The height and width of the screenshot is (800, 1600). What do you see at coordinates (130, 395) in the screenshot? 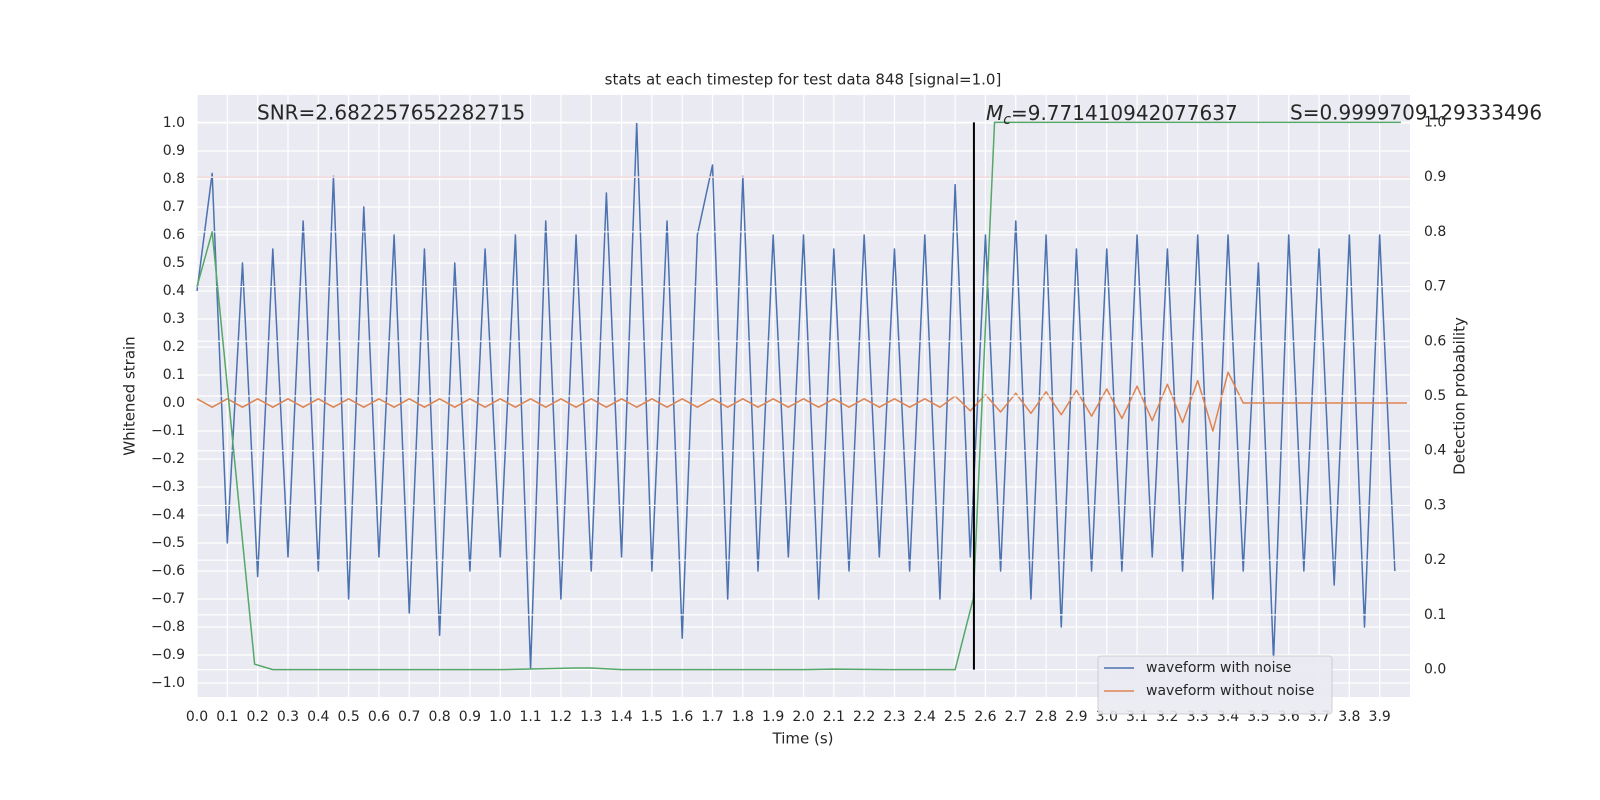
I see `y-axis-label: Whitened strain` at bounding box center [130, 395].